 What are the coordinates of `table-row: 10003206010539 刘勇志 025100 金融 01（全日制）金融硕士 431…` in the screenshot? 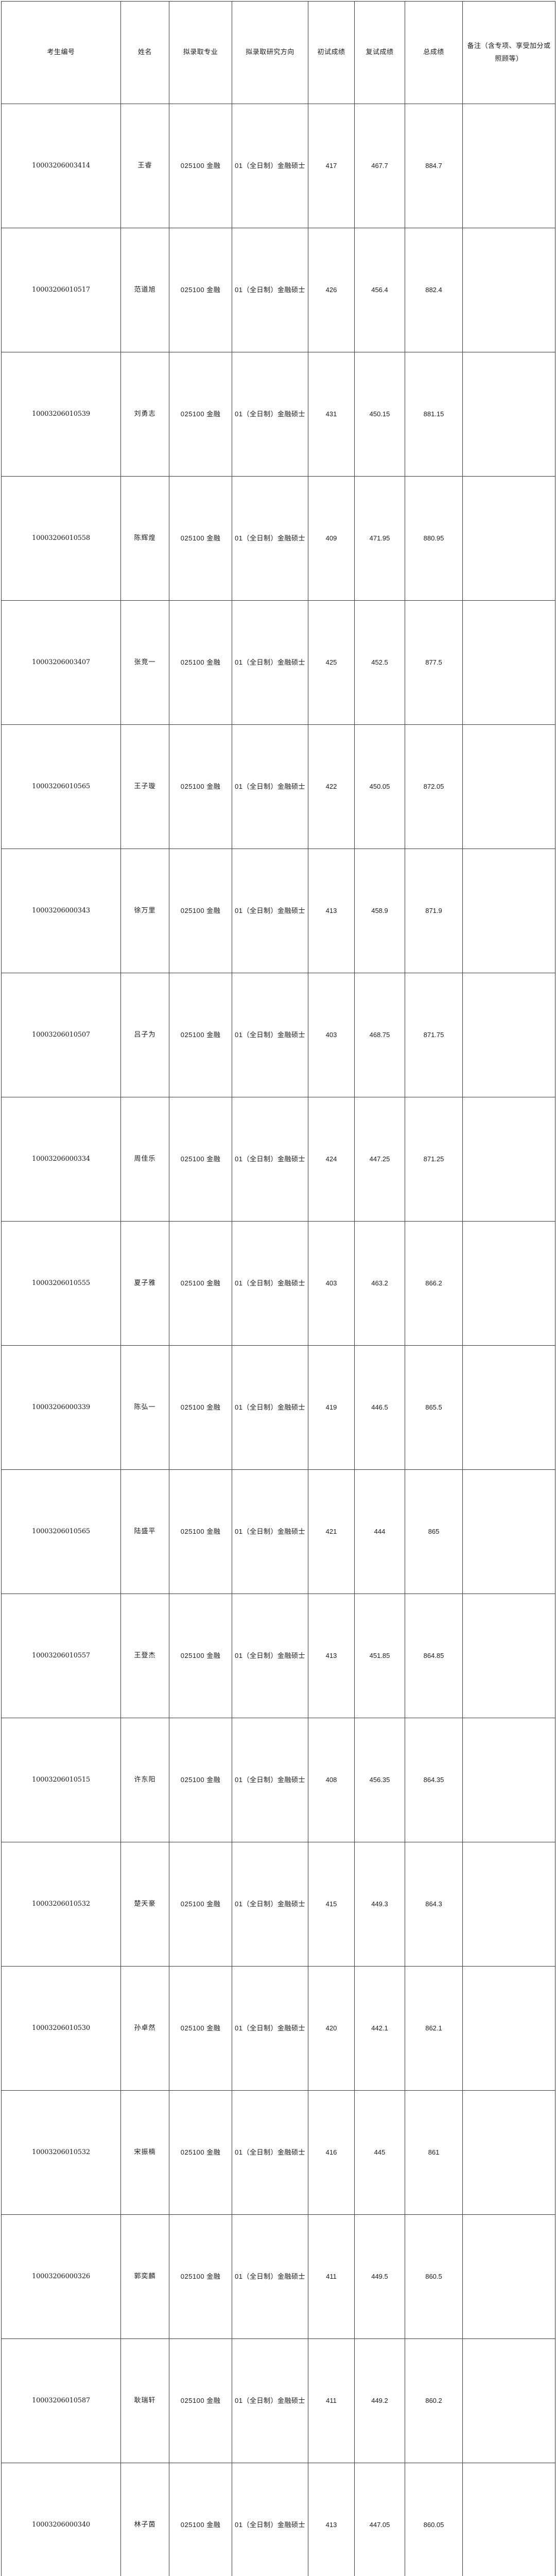 It's located at (278, 414).